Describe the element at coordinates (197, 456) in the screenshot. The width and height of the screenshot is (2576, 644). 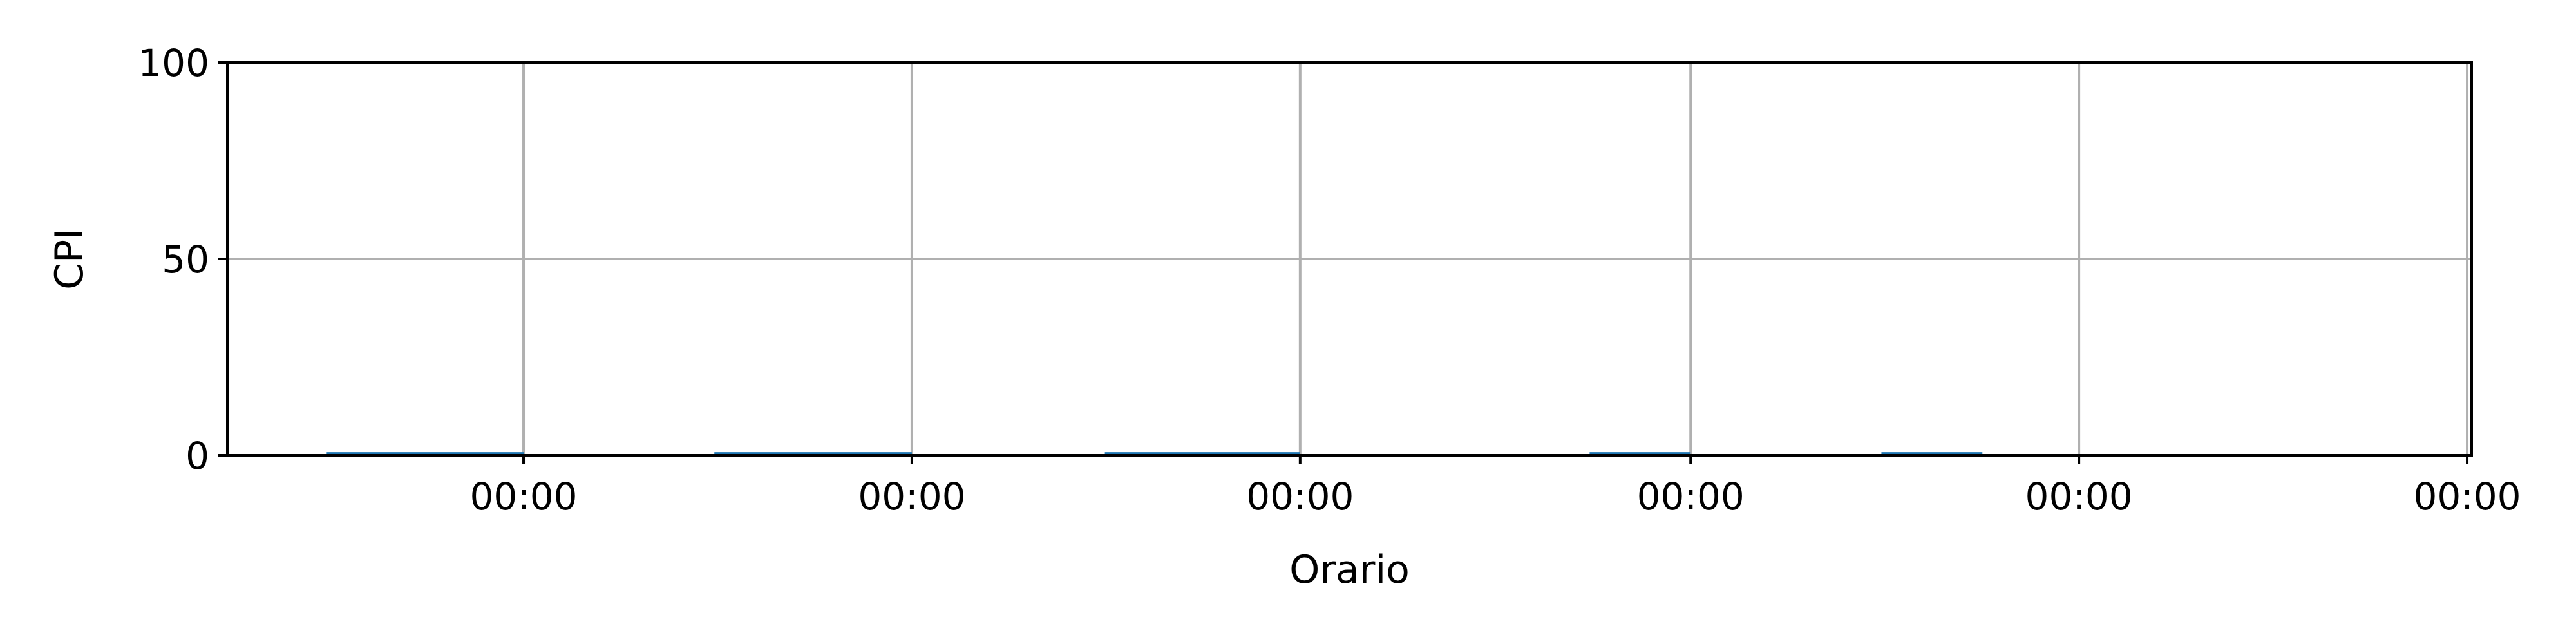
I see `y-tick-label: 0` at that location.